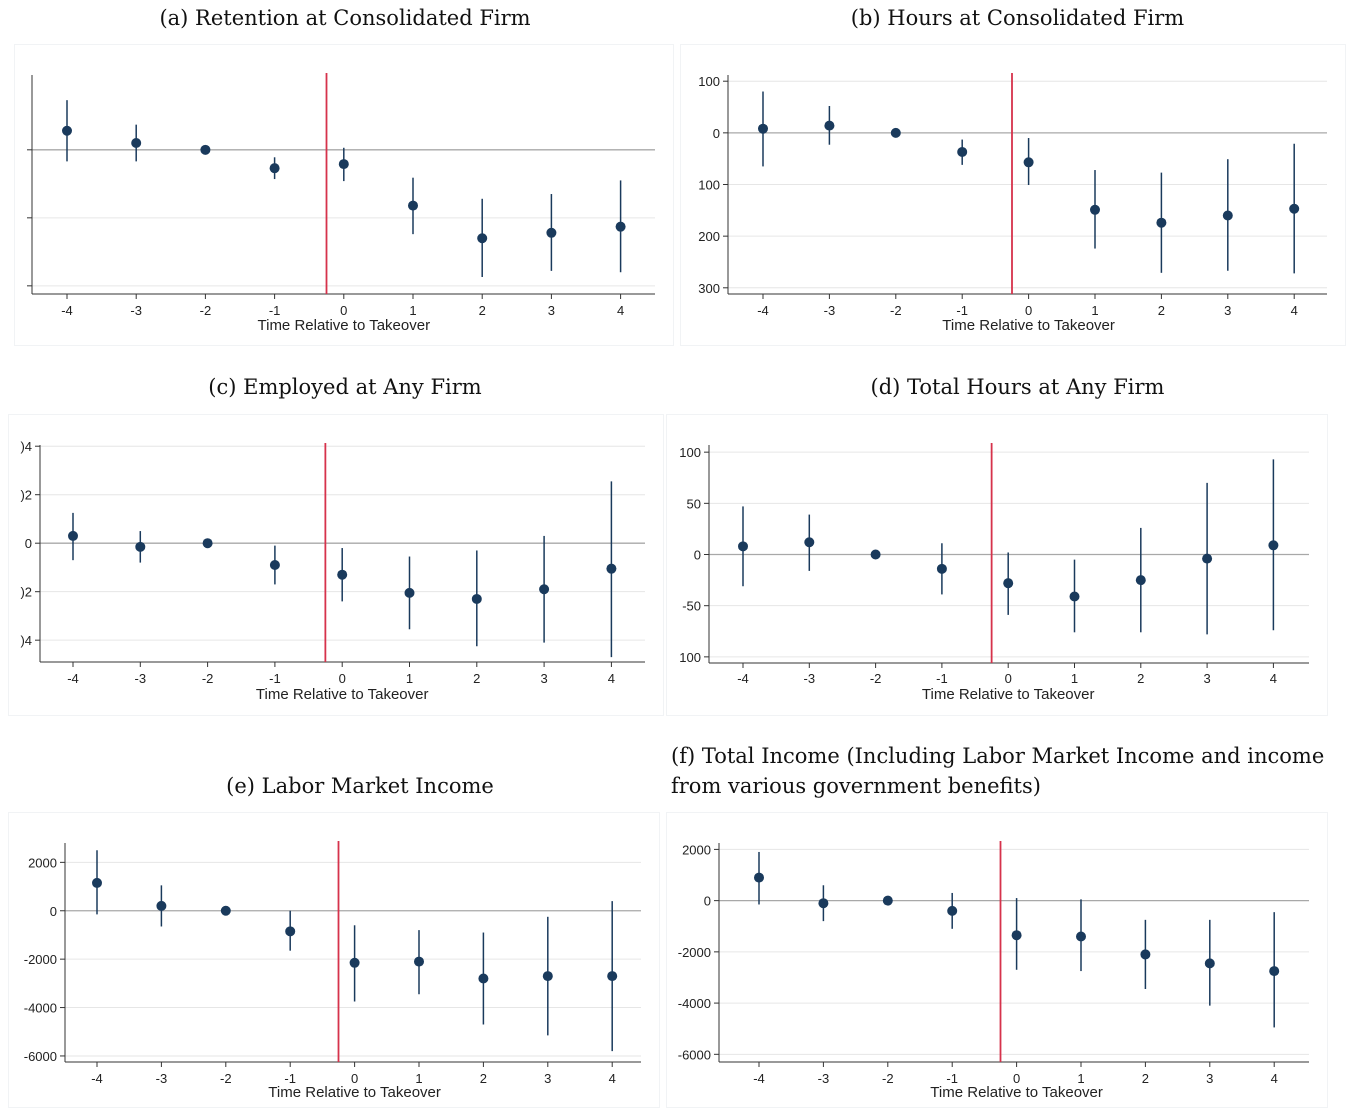 This screenshot has width=1356, height=1108. I want to click on y-tick-label: 2000, so click(42, 862).